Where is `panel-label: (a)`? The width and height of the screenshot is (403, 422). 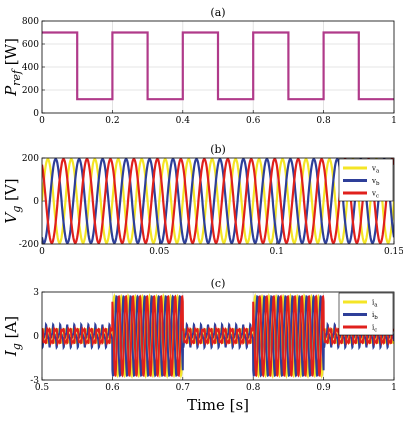
panel-label: (a) is located at coordinates (217, 12).